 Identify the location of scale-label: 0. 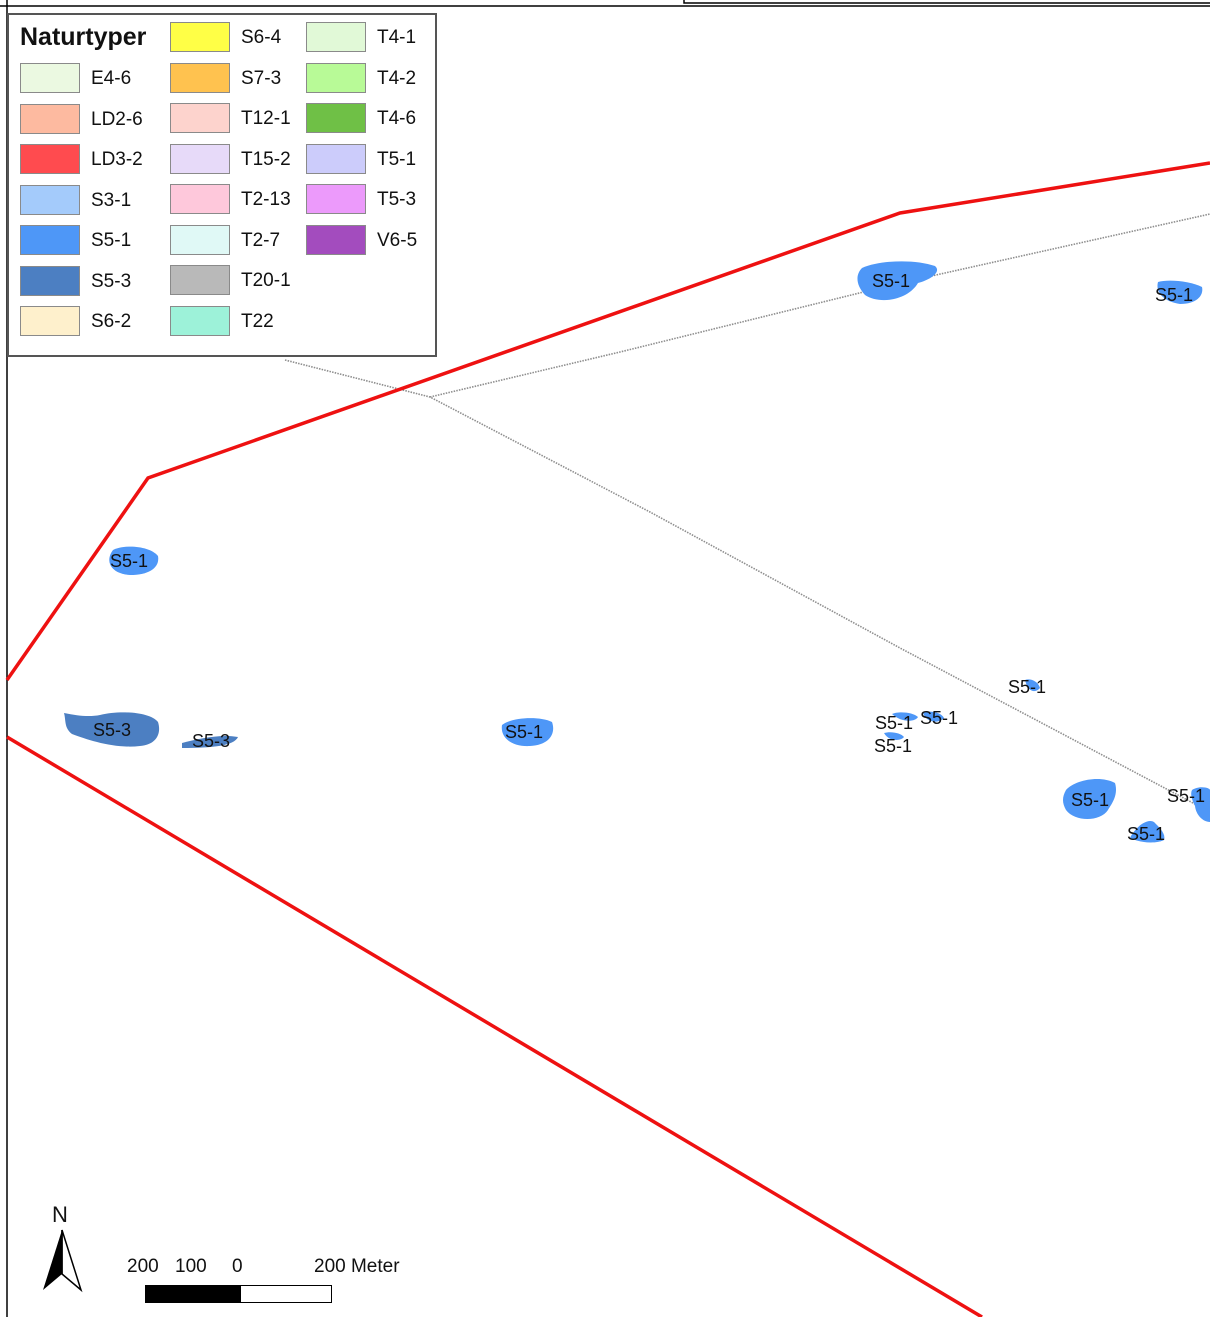
(237, 1266).